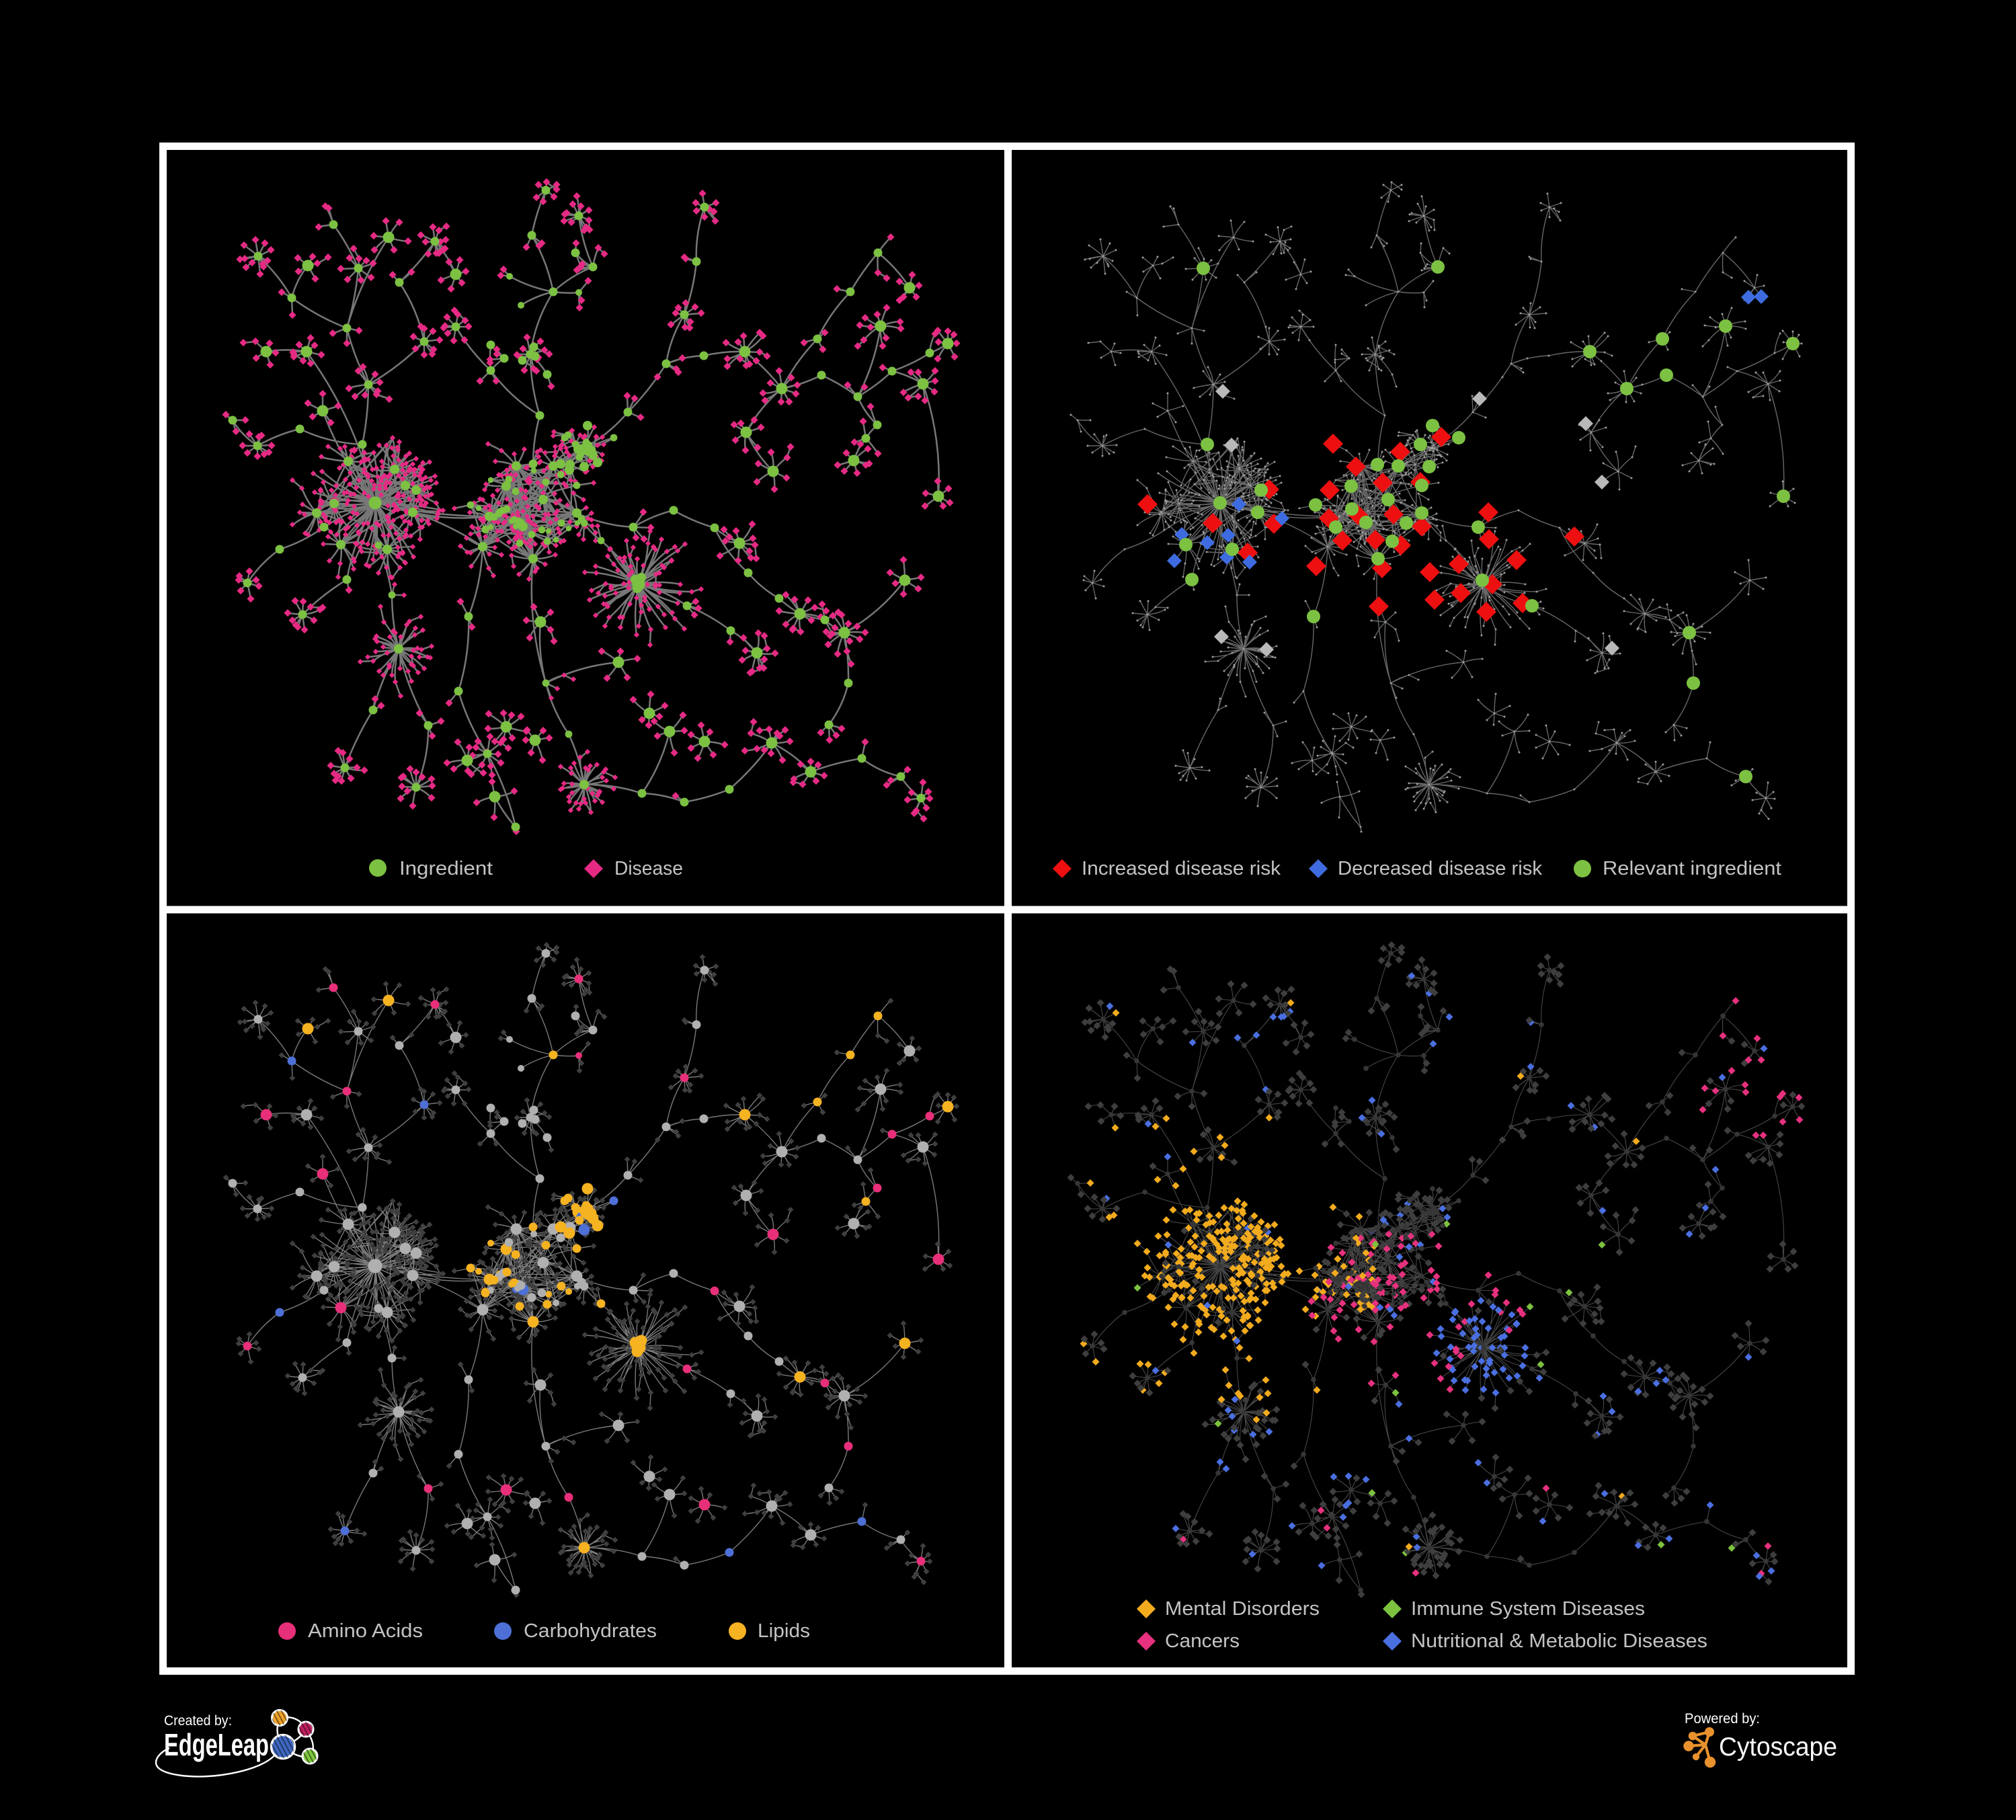 The width and height of the screenshot is (2016, 1820). What do you see at coordinates (446, 868) in the screenshot?
I see `svg-text: Ingredient` at bounding box center [446, 868].